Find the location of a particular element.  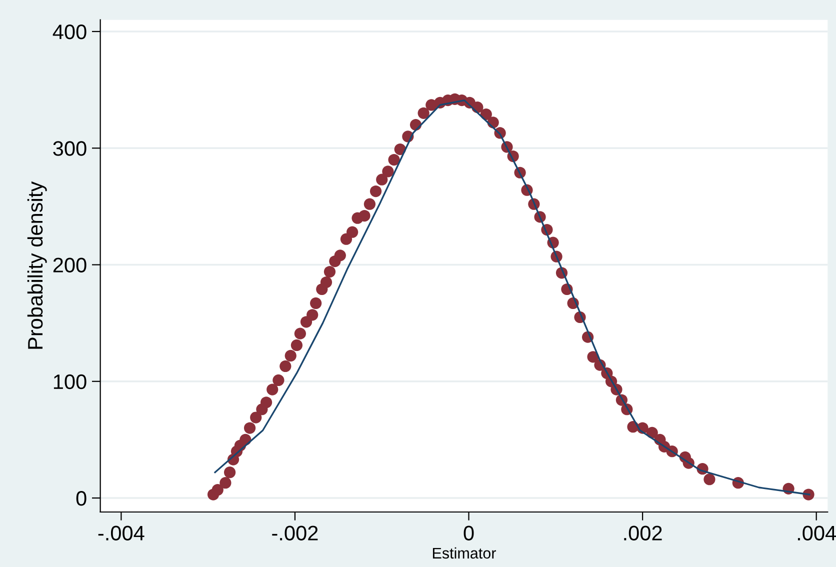

x-tick-label: .002 is located at coordinates (643, 533).